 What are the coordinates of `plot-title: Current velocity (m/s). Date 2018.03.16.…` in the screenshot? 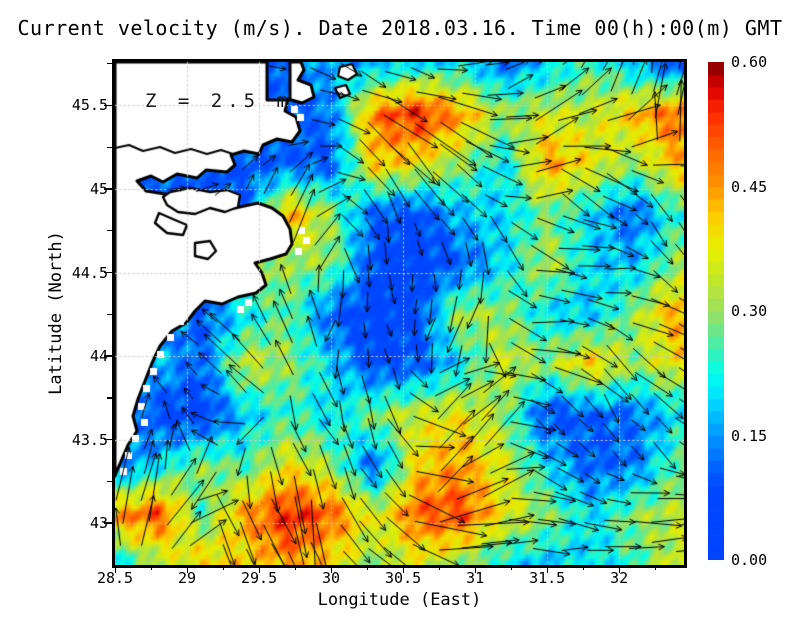 It's located at (400, 28).